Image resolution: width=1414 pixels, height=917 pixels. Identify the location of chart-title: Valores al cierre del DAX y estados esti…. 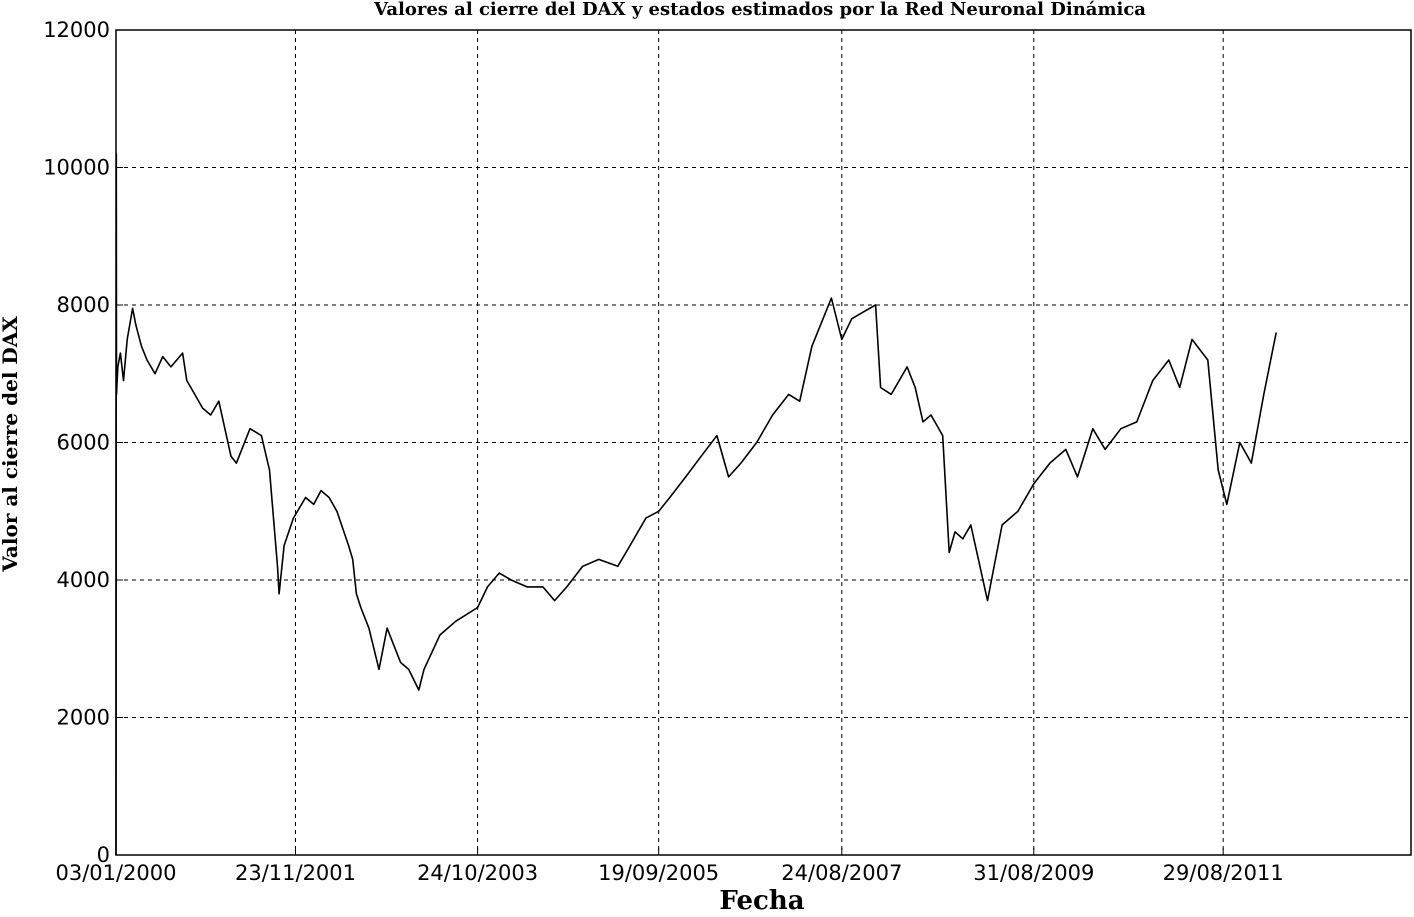
(759, 10).